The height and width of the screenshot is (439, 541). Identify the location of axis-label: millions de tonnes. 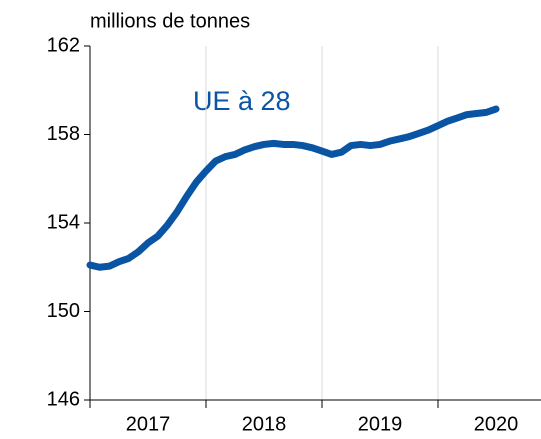
(170, 21).